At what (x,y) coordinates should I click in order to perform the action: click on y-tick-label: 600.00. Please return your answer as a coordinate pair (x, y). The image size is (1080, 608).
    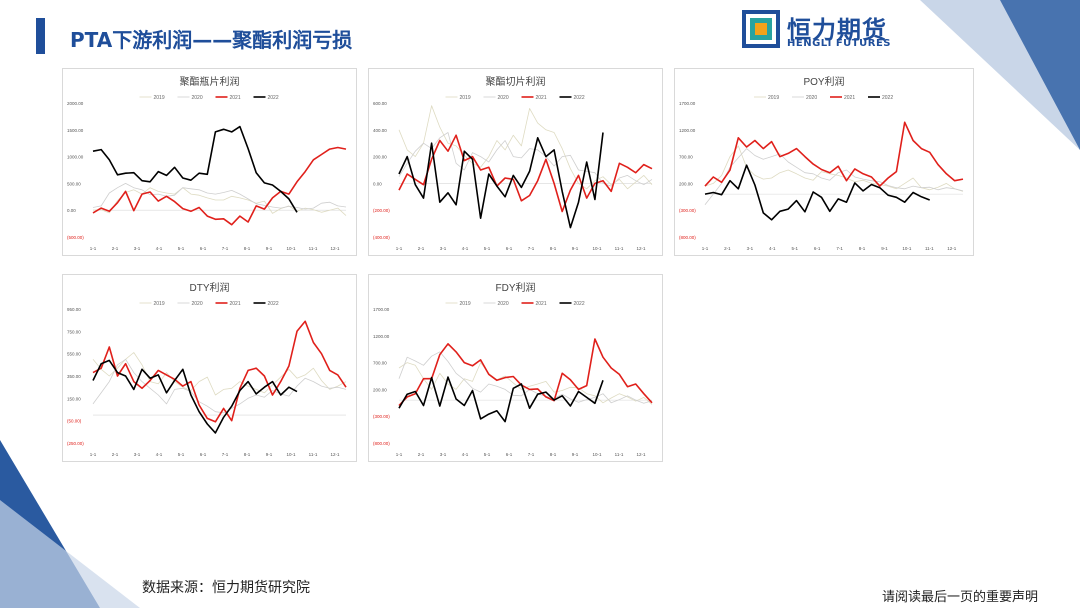
    Looking at the image, I should click on (380, 103).